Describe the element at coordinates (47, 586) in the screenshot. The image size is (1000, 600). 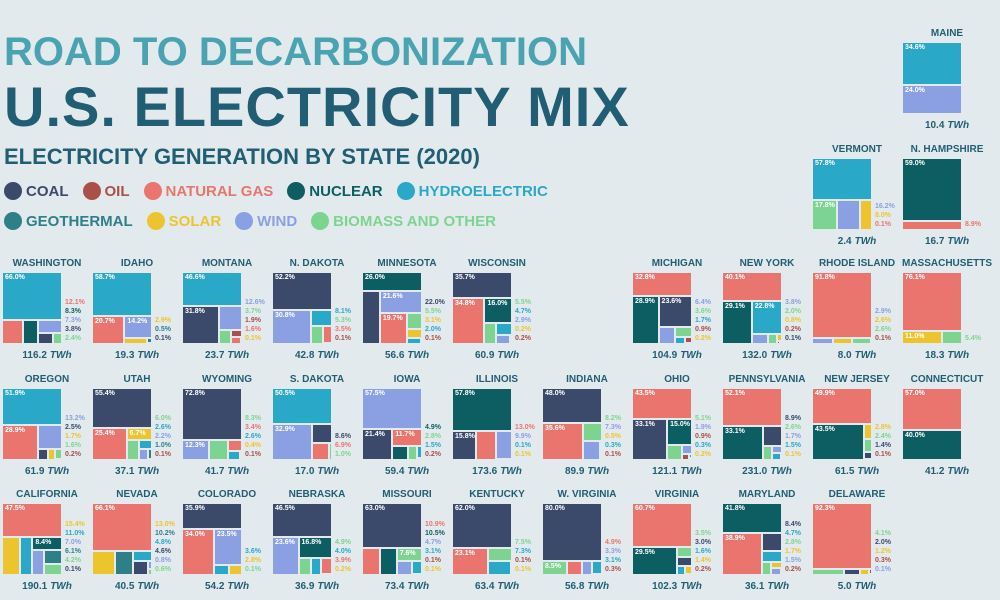
I see `state-total: 190.1 TWh` at that location.